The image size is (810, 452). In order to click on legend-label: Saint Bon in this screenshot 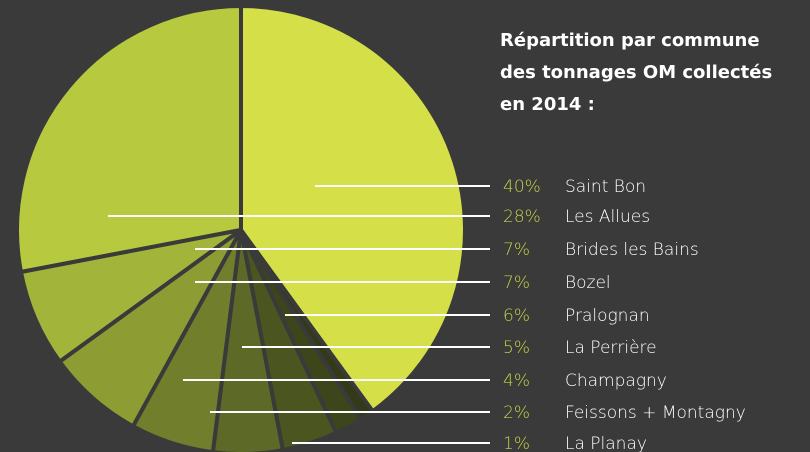, I will do `click(605, 187)`.